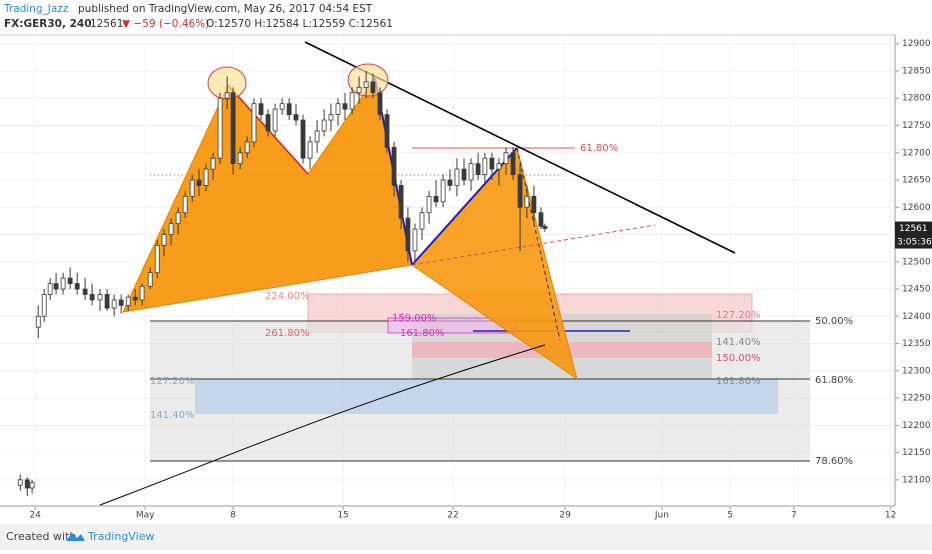 This screenshot has width=932, height=554. I want to click on x-tick-label: May, so click(145, 516).